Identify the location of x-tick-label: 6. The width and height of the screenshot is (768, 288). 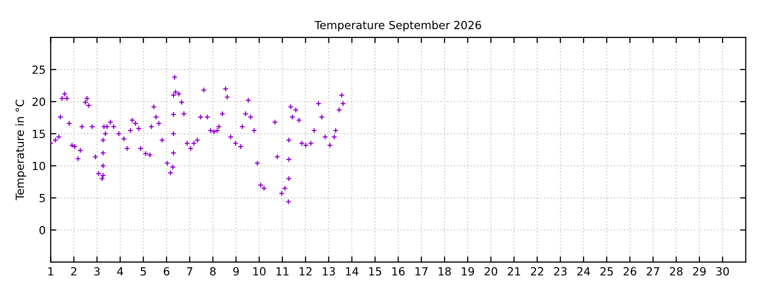
(167, 271).